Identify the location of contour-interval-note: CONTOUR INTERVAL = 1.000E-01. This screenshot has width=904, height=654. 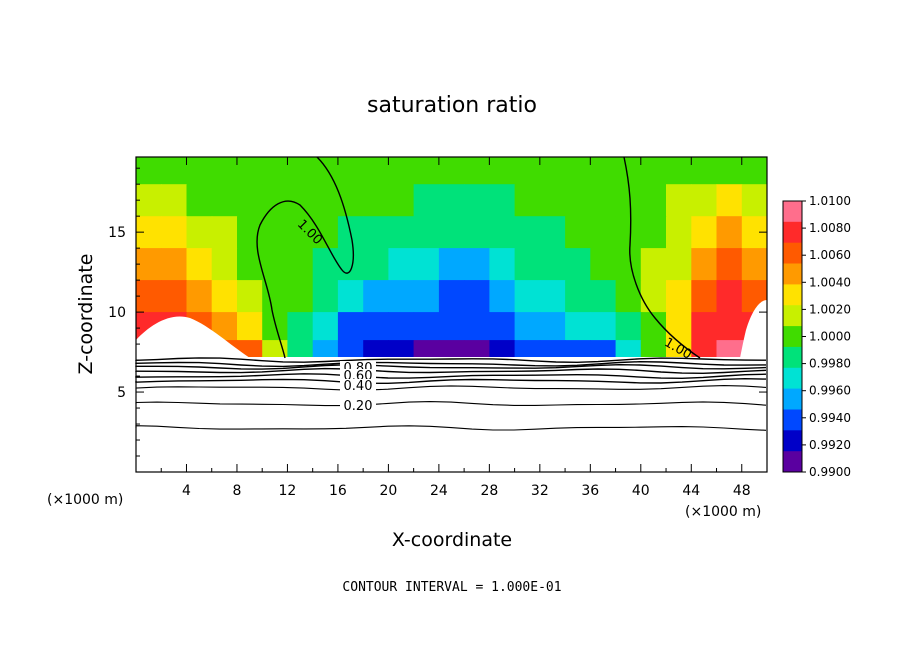
(451, 587).